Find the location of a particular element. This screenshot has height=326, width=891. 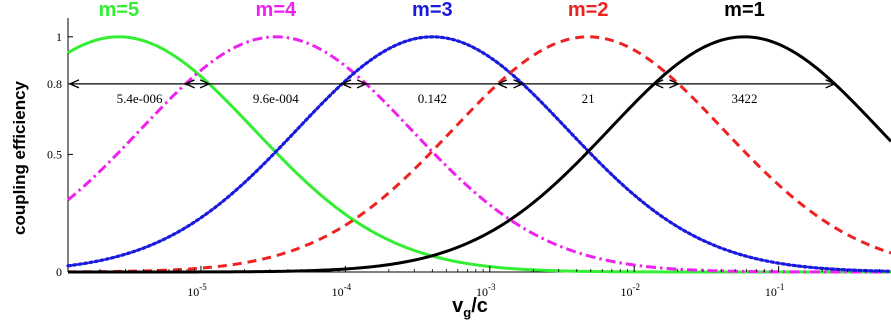

x-axis-label: vg/c is located at coordinates (470, 307).